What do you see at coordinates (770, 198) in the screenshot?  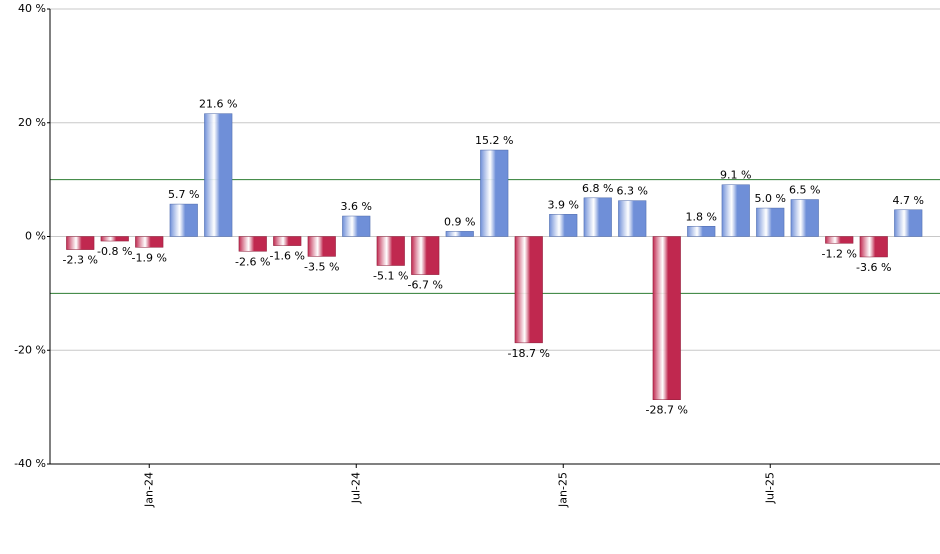 I see `value-label: 5.0 %` at bounding box center [770, 198].